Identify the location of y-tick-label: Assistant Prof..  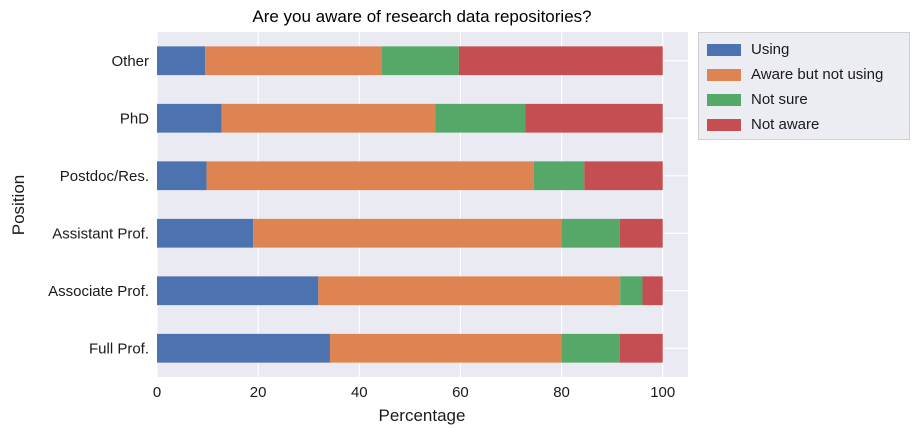
(100, 233).